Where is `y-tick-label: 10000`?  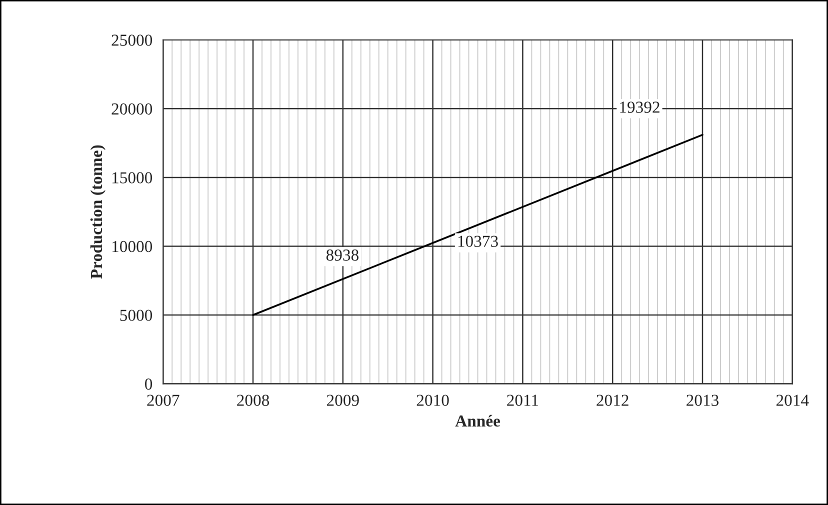 y-tick-label: 10000 is located at coordinates (132, 246).